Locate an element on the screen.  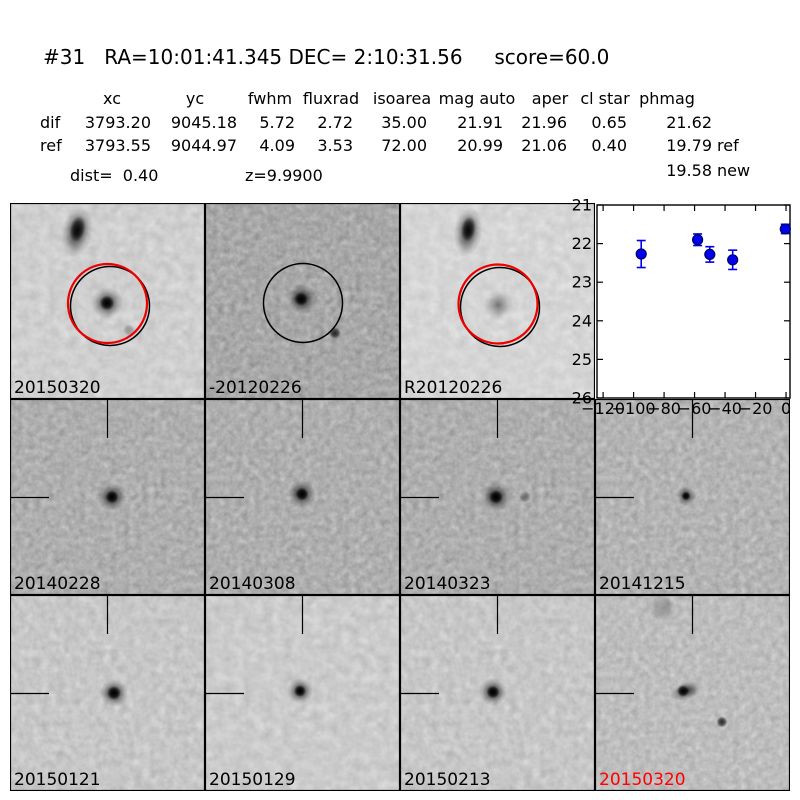
table-cell: 0.65 is located at coordinates (609, 122).